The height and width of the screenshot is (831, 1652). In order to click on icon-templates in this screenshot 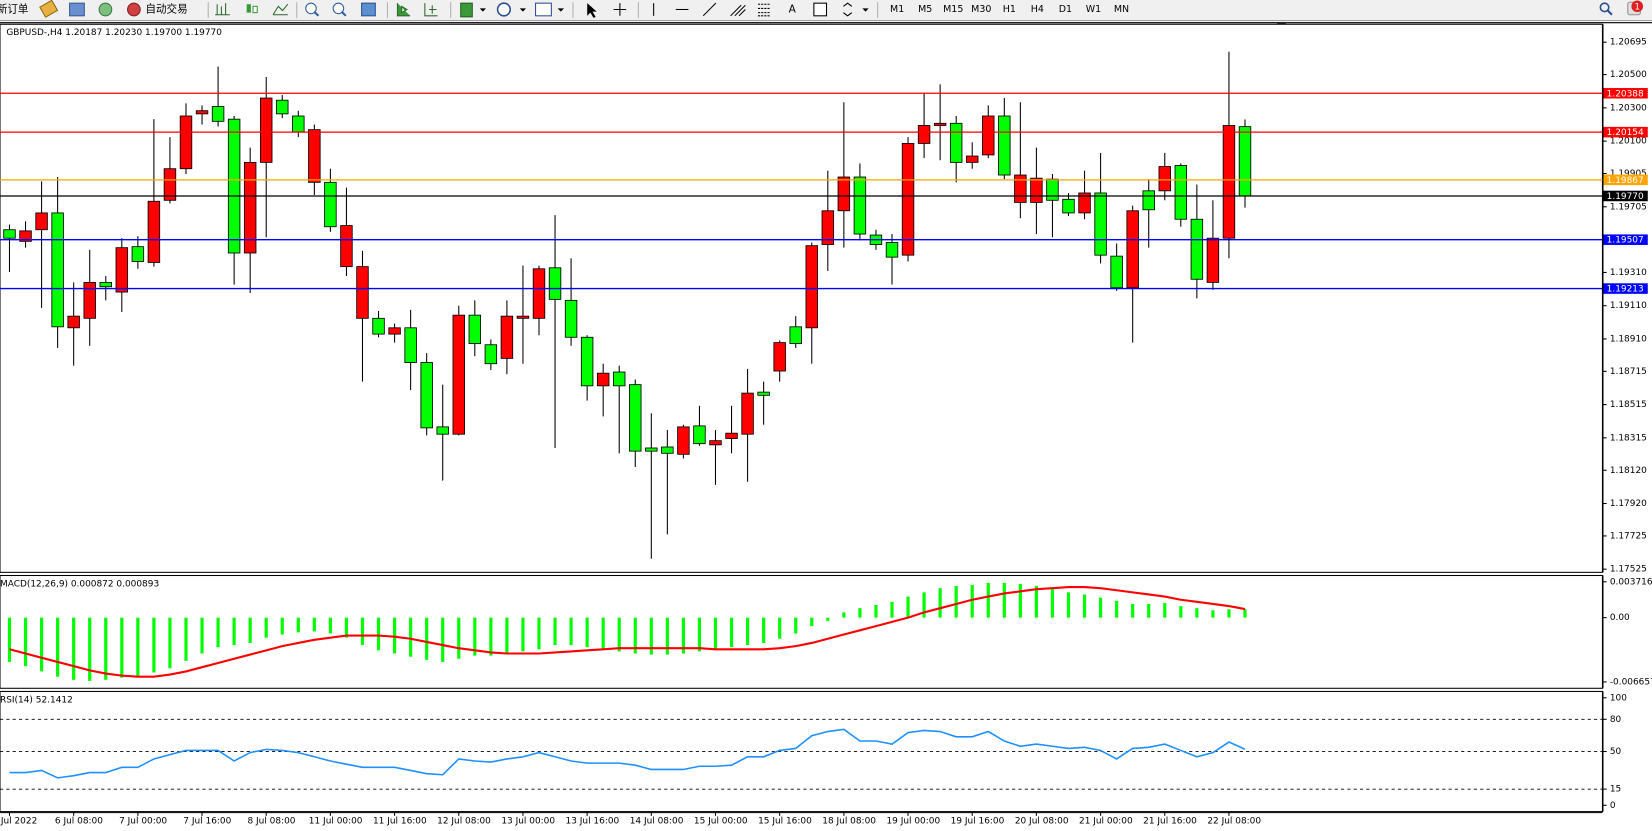, I will do `click(543, 9)`.